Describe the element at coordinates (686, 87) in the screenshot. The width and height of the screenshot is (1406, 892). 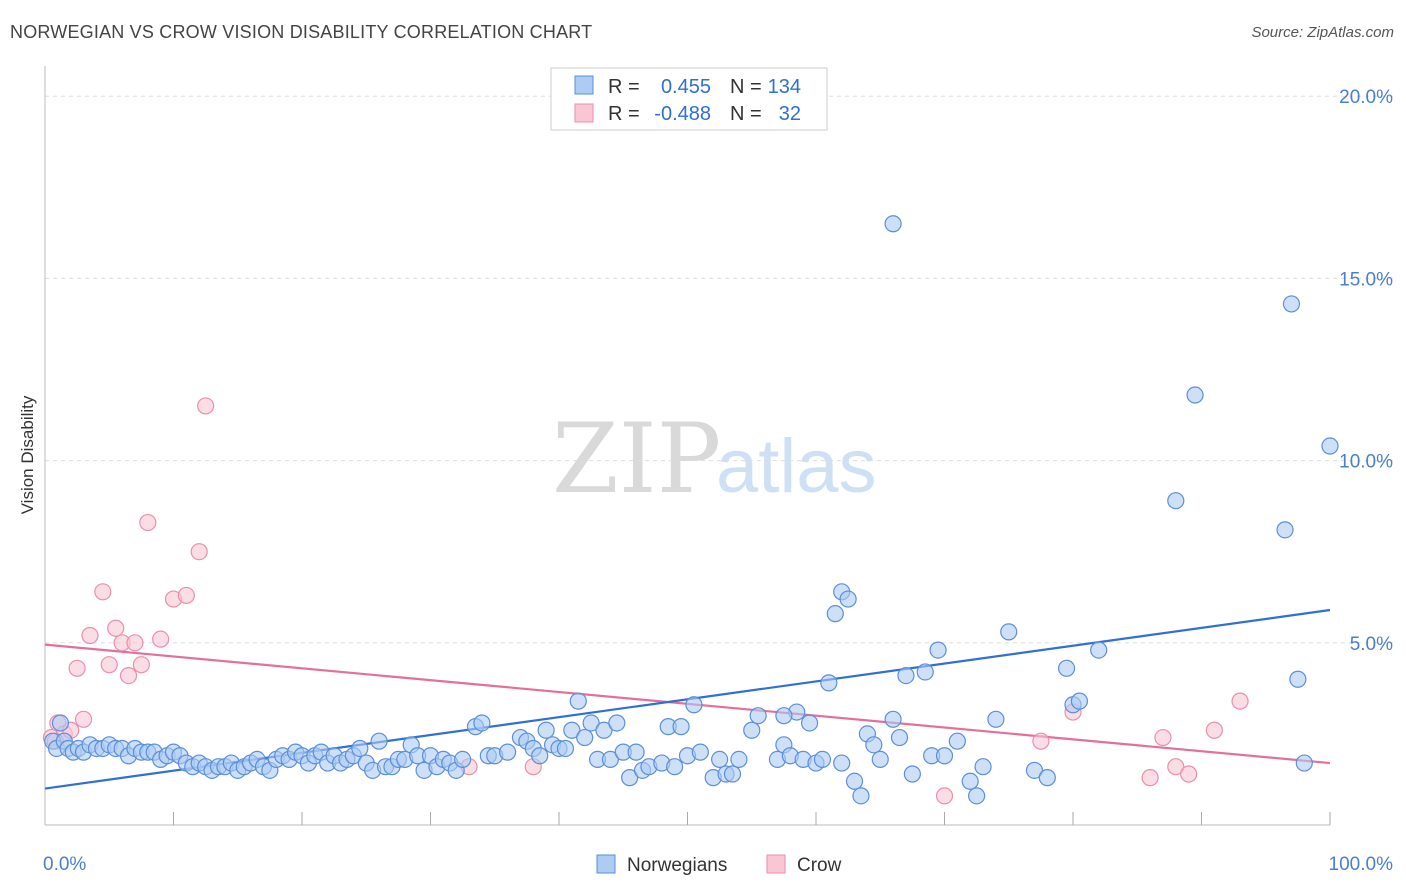
I see `norwegian-r-value: 0.455` at that location.